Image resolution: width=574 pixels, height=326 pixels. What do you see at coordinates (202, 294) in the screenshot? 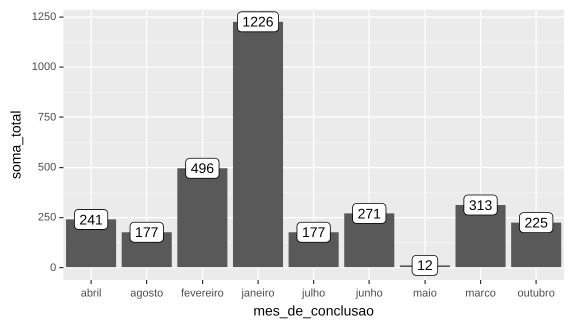
I see `x-tick-label: fevereiro` at bounding box center [202, 294].